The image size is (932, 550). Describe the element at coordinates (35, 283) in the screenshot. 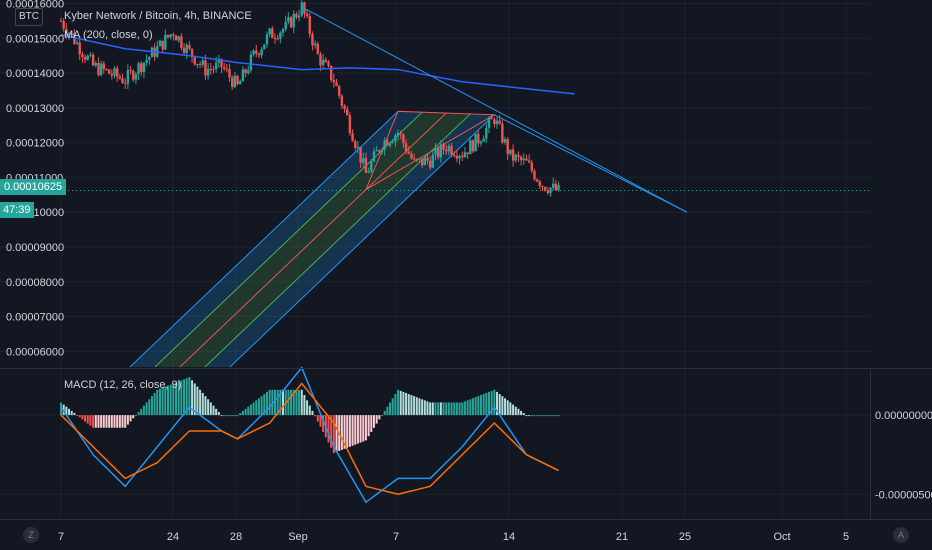

I see `price-tick-label: 0.00008000` at that location.